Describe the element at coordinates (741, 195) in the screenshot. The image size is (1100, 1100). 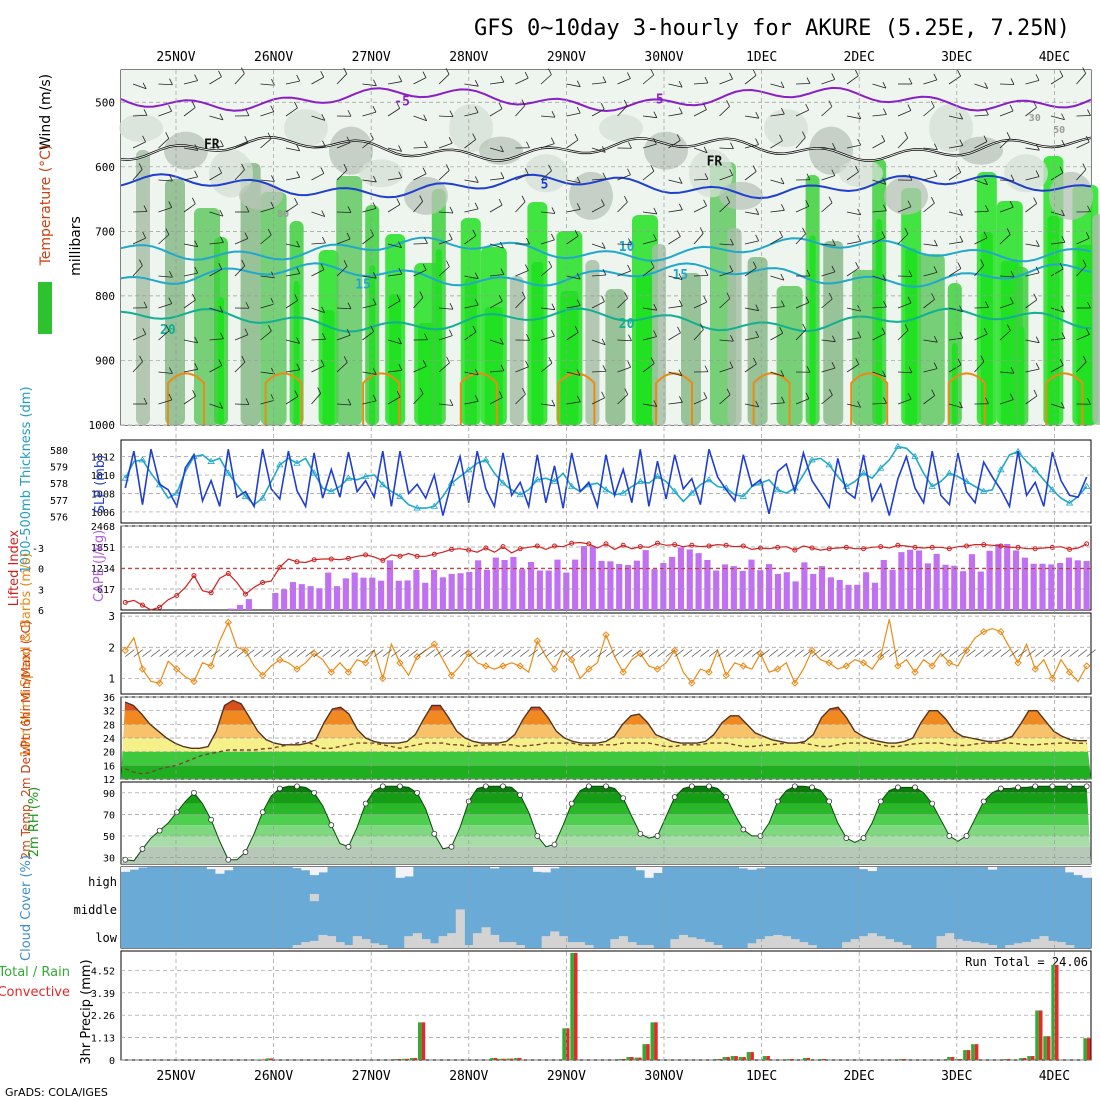
I see `rh-patch` at that location.